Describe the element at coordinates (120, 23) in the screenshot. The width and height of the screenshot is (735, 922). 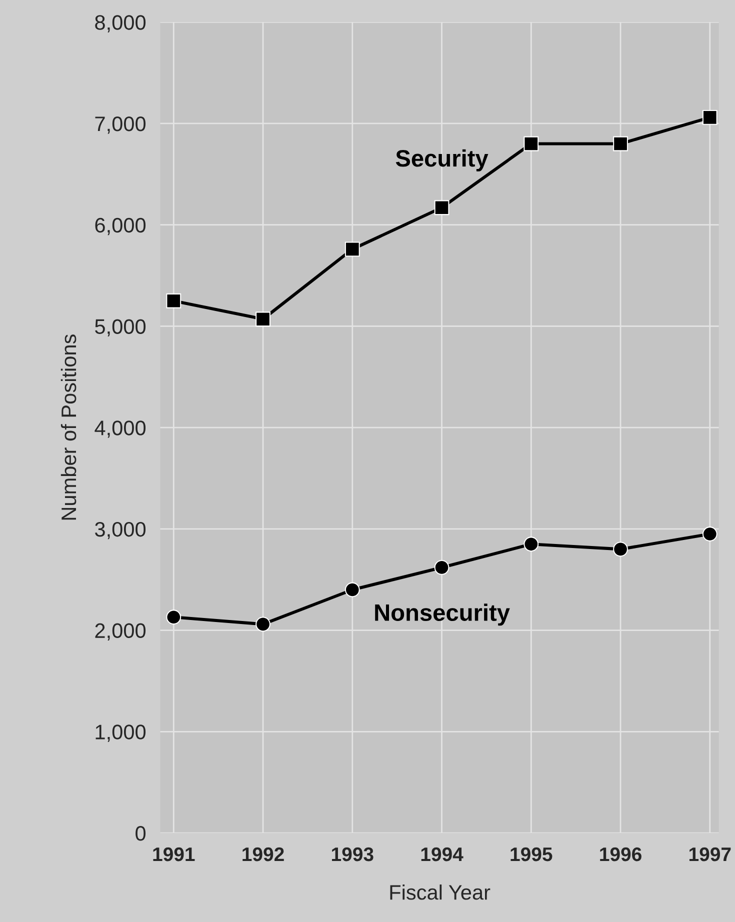
I see `y-tick-label: 8,000` at that location.